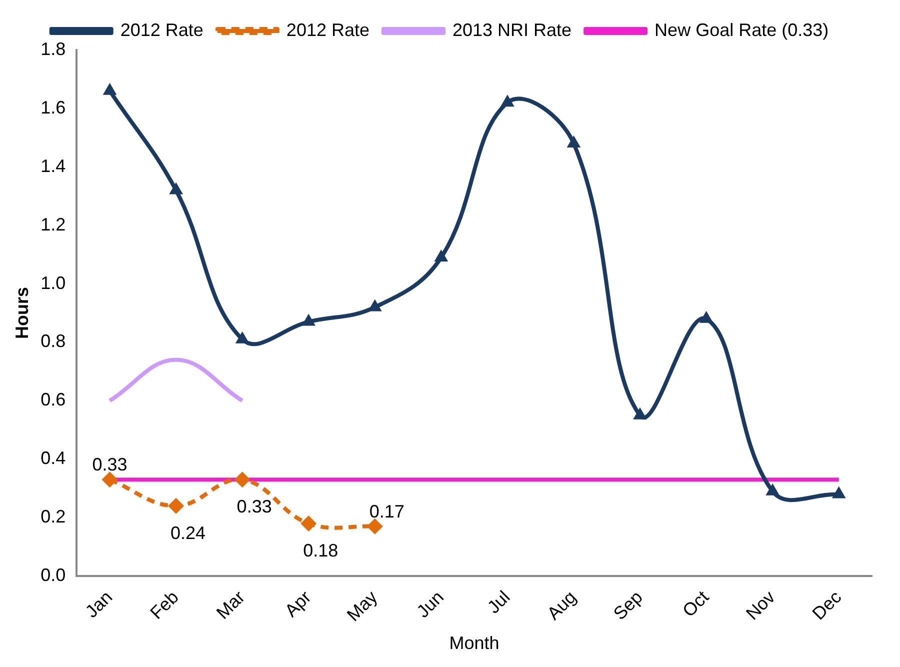 This screenshot has width=900, height=667. I want to click on x-tick-label: Feb, so click(164, 604).